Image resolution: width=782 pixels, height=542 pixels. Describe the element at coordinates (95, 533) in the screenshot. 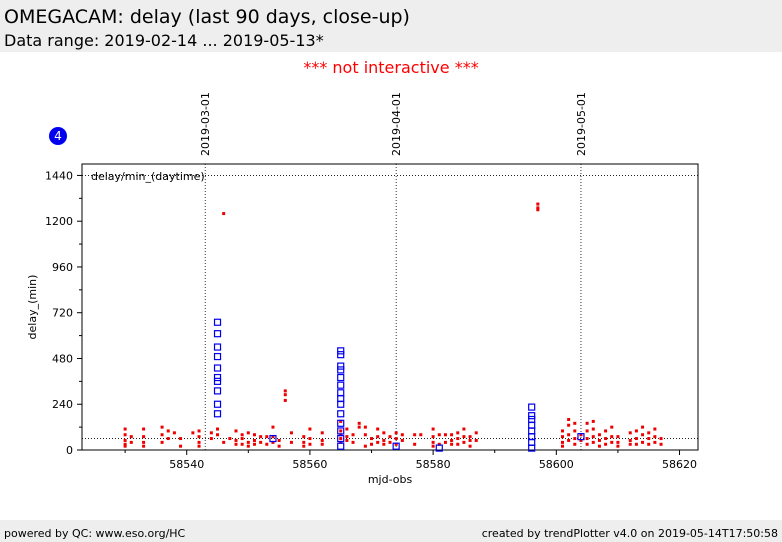

I see `footer-powered-by: powered by QC: www.eso.org/HC` at that location.